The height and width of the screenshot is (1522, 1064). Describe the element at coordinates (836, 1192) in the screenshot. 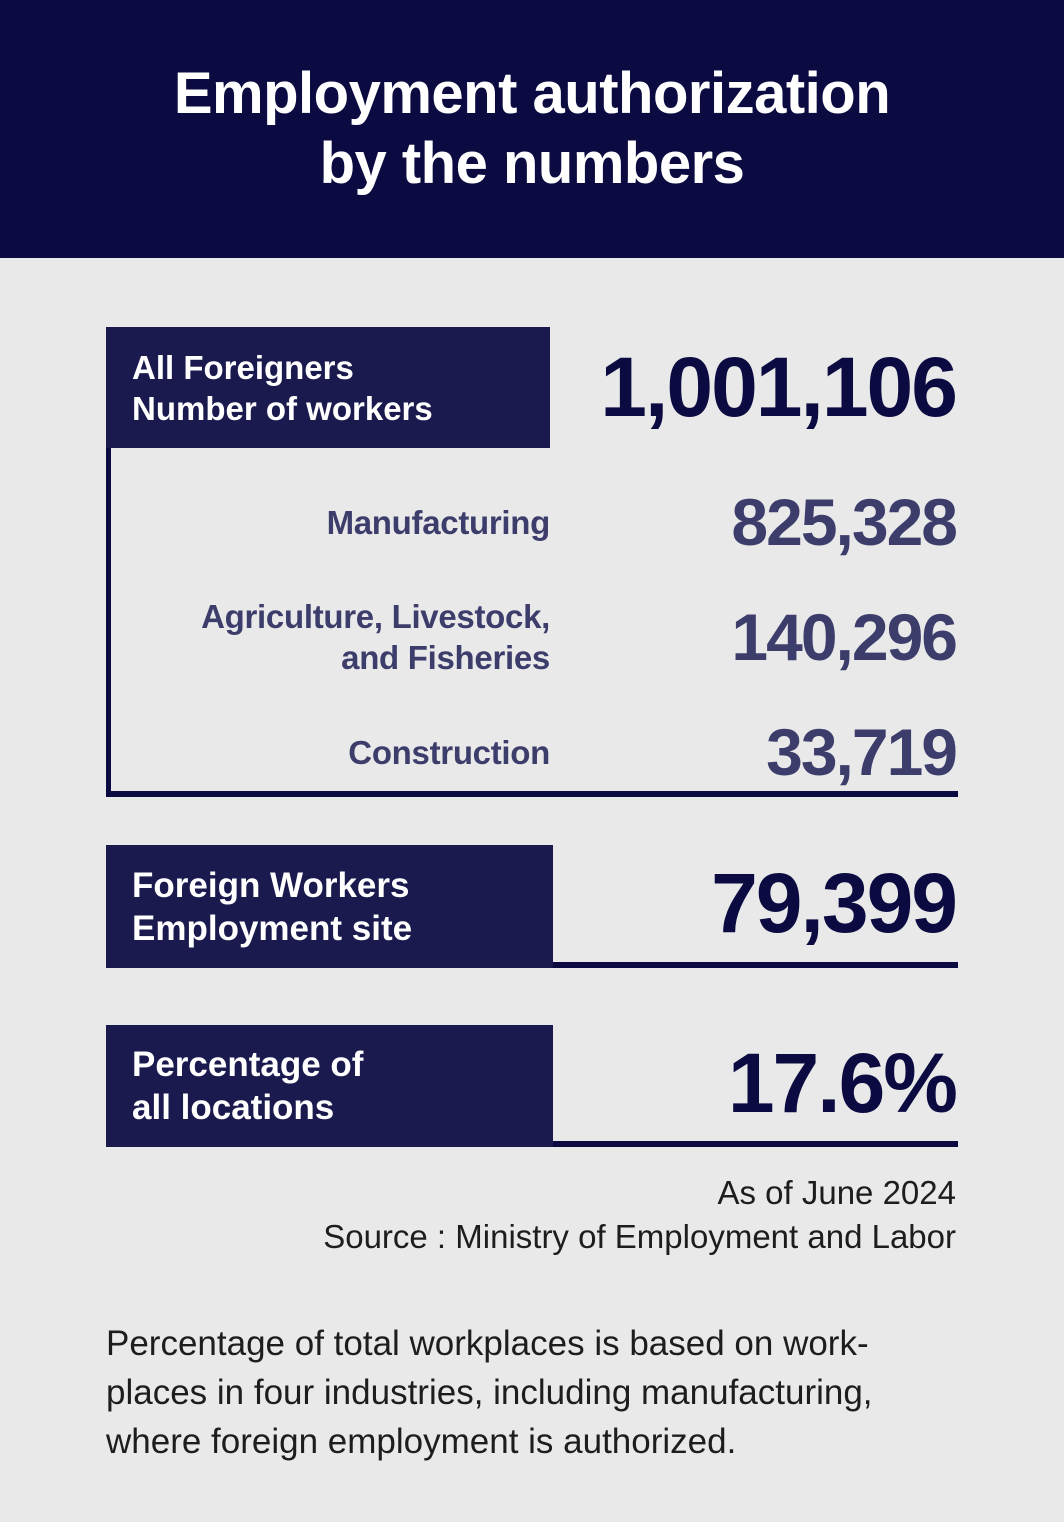

I see `as-of-date: As of June 2024` at that location.